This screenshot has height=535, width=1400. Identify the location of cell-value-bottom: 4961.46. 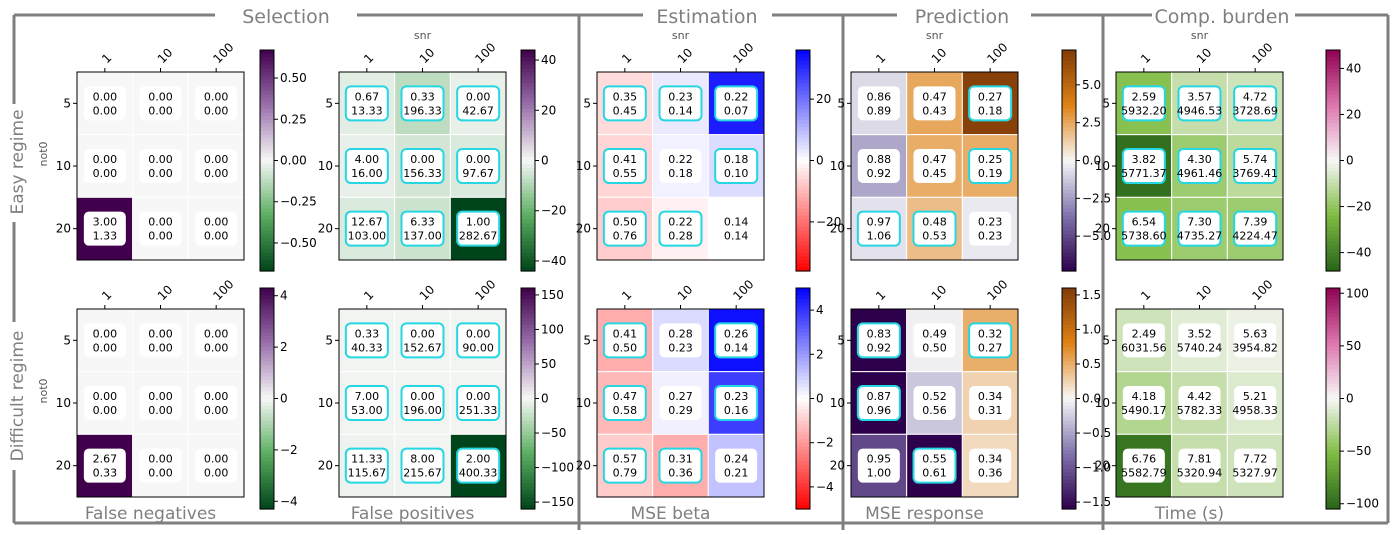
(1200, 173).